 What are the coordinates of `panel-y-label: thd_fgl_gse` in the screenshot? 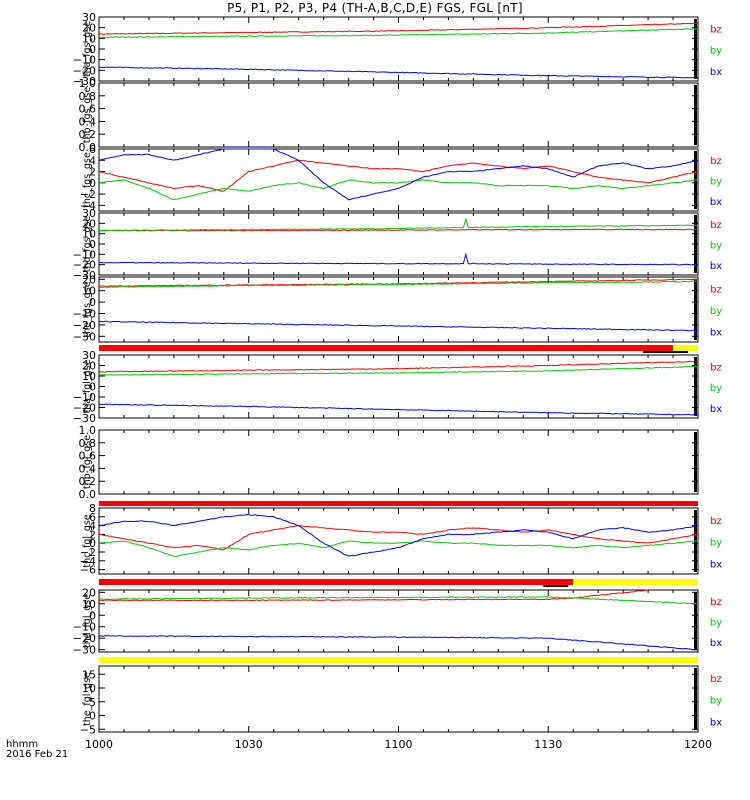 It's located at (87, 621).